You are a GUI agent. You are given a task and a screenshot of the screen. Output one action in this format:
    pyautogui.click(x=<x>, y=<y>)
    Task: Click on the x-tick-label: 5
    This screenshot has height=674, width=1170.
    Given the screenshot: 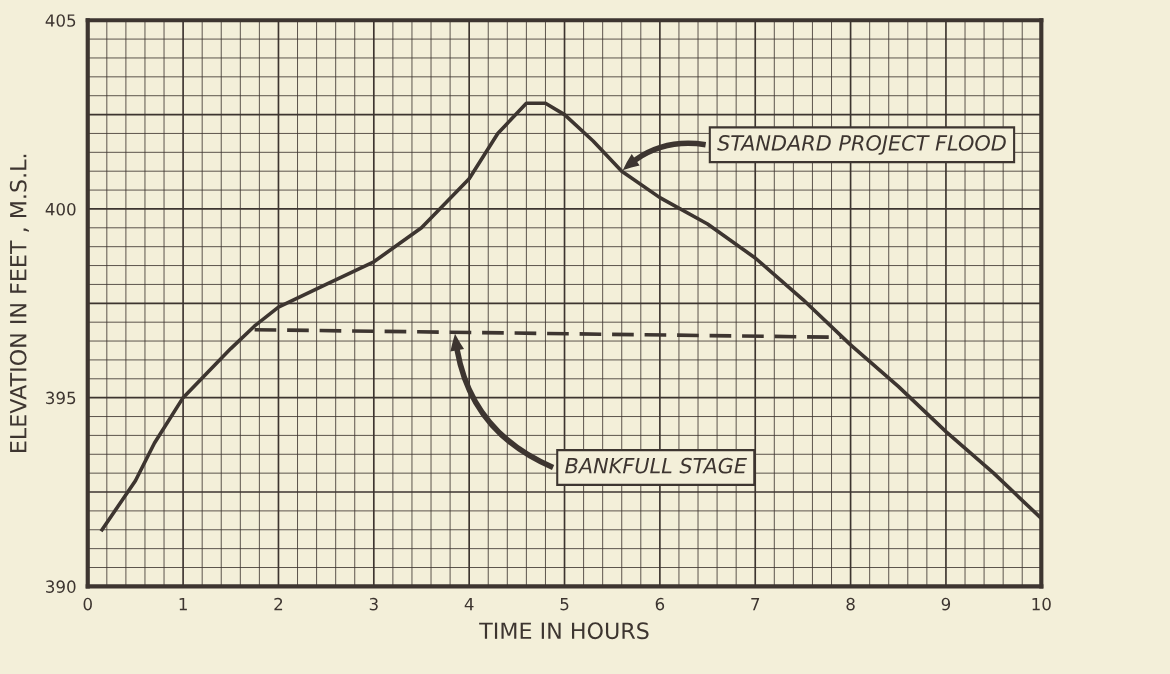 What is the action you would take?
    pyautogui.click(x=564, y=604)
    